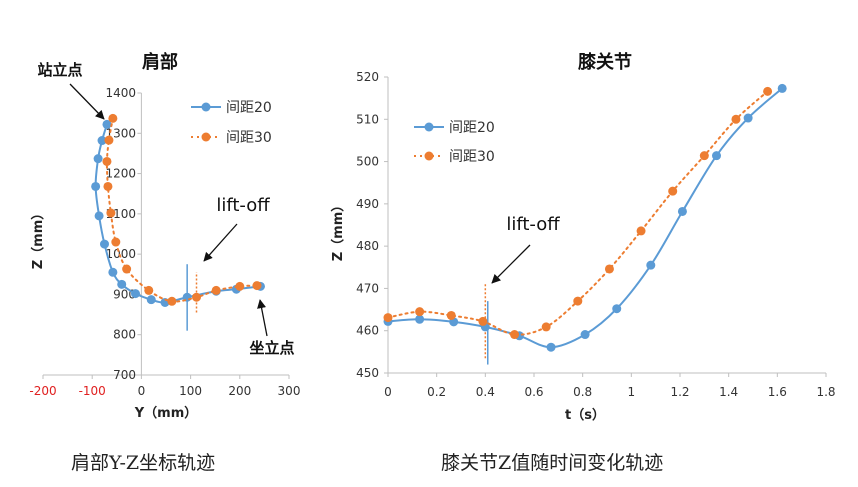 The height and width of the screenshot is (487, 858). What do you see at coordinates (367, 373) in the screenshot?
I see `y-tick-label: 450` at bounding box center [367, 373].